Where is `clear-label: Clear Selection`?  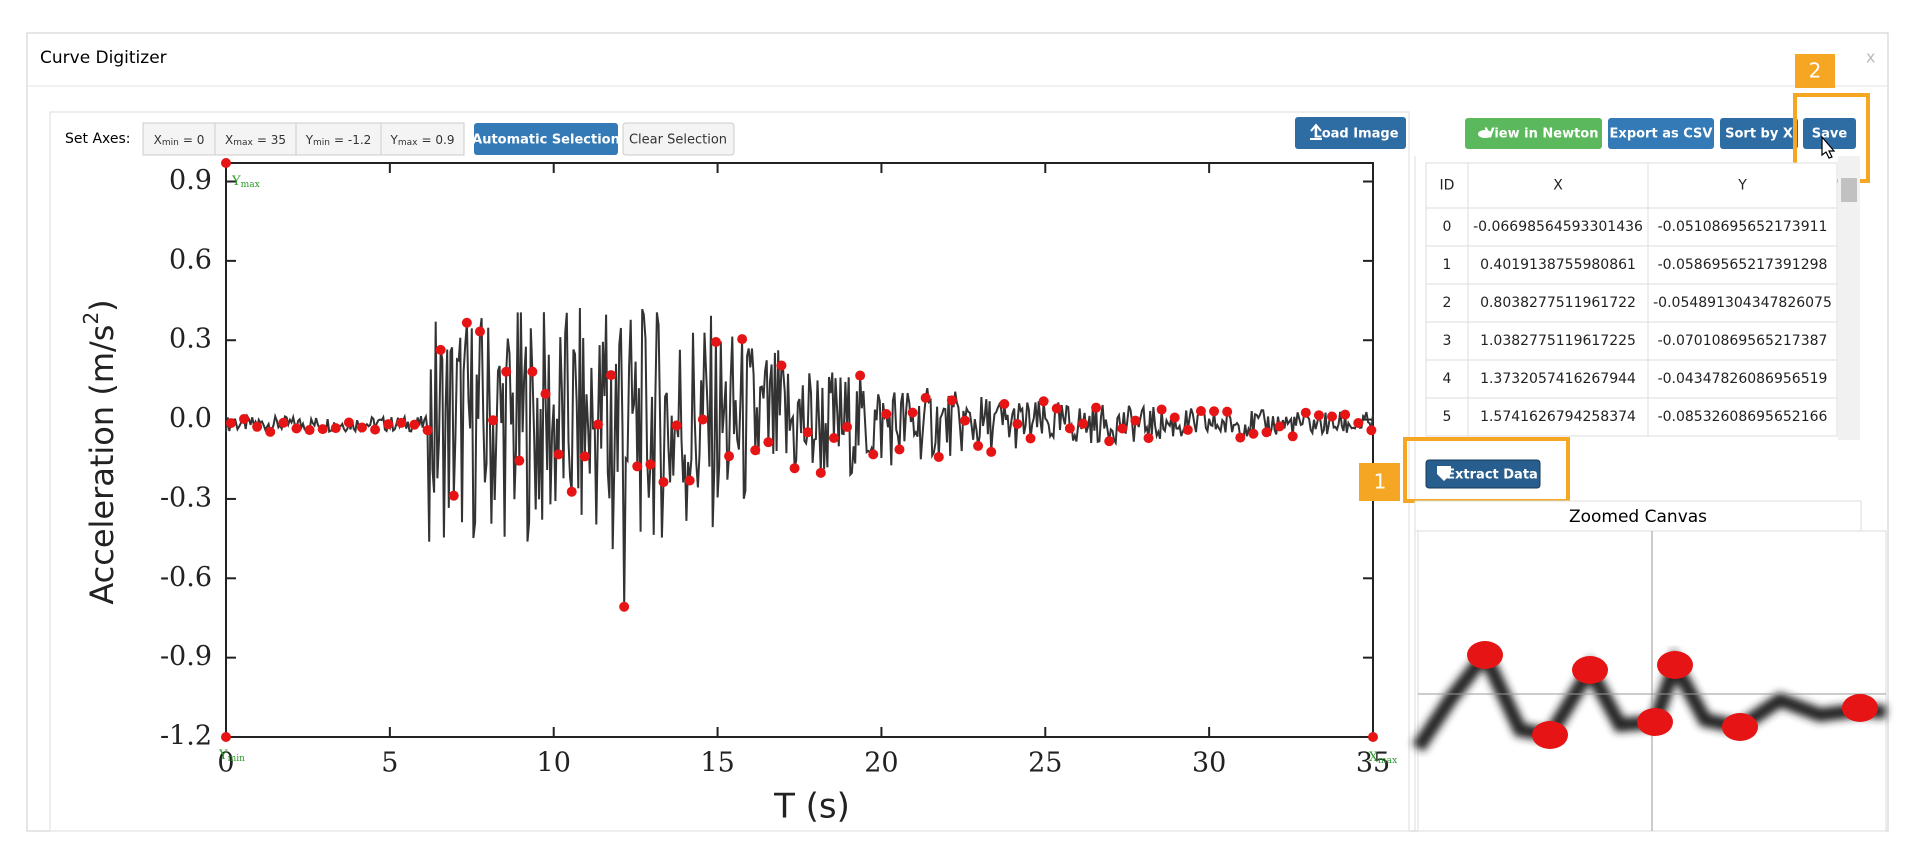
clear-label: Clear Selection is located at coordinates (678, 140).